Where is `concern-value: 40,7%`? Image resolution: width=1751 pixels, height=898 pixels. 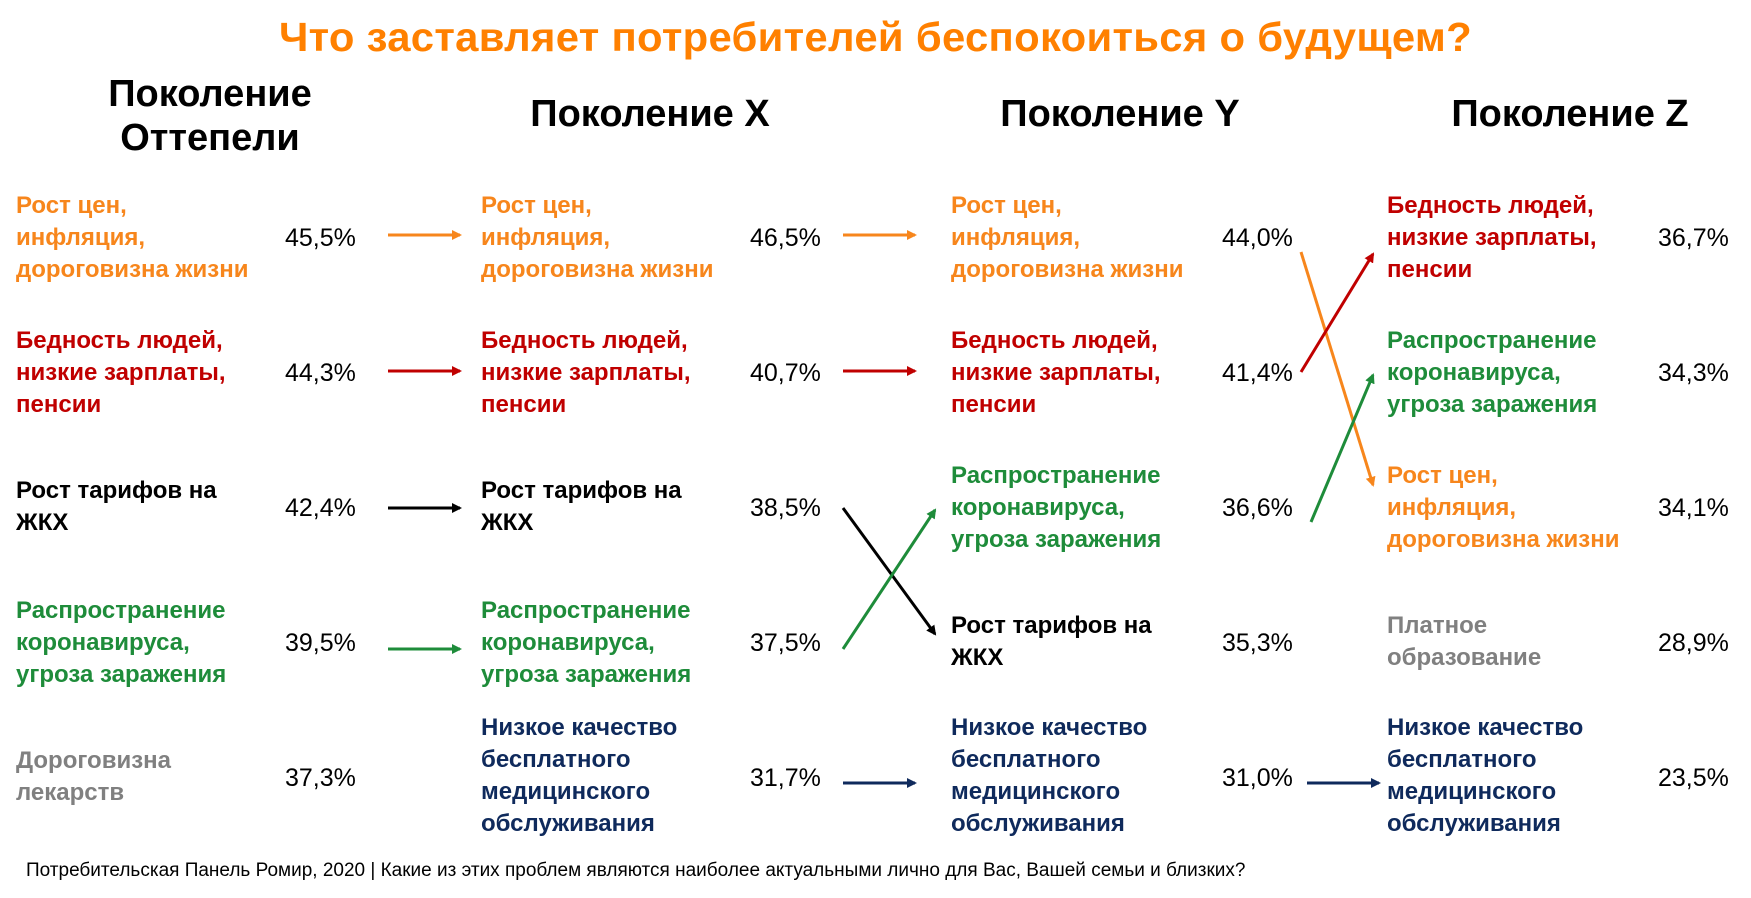
concern-value: 40,7% is located at coordinates (785, 373).